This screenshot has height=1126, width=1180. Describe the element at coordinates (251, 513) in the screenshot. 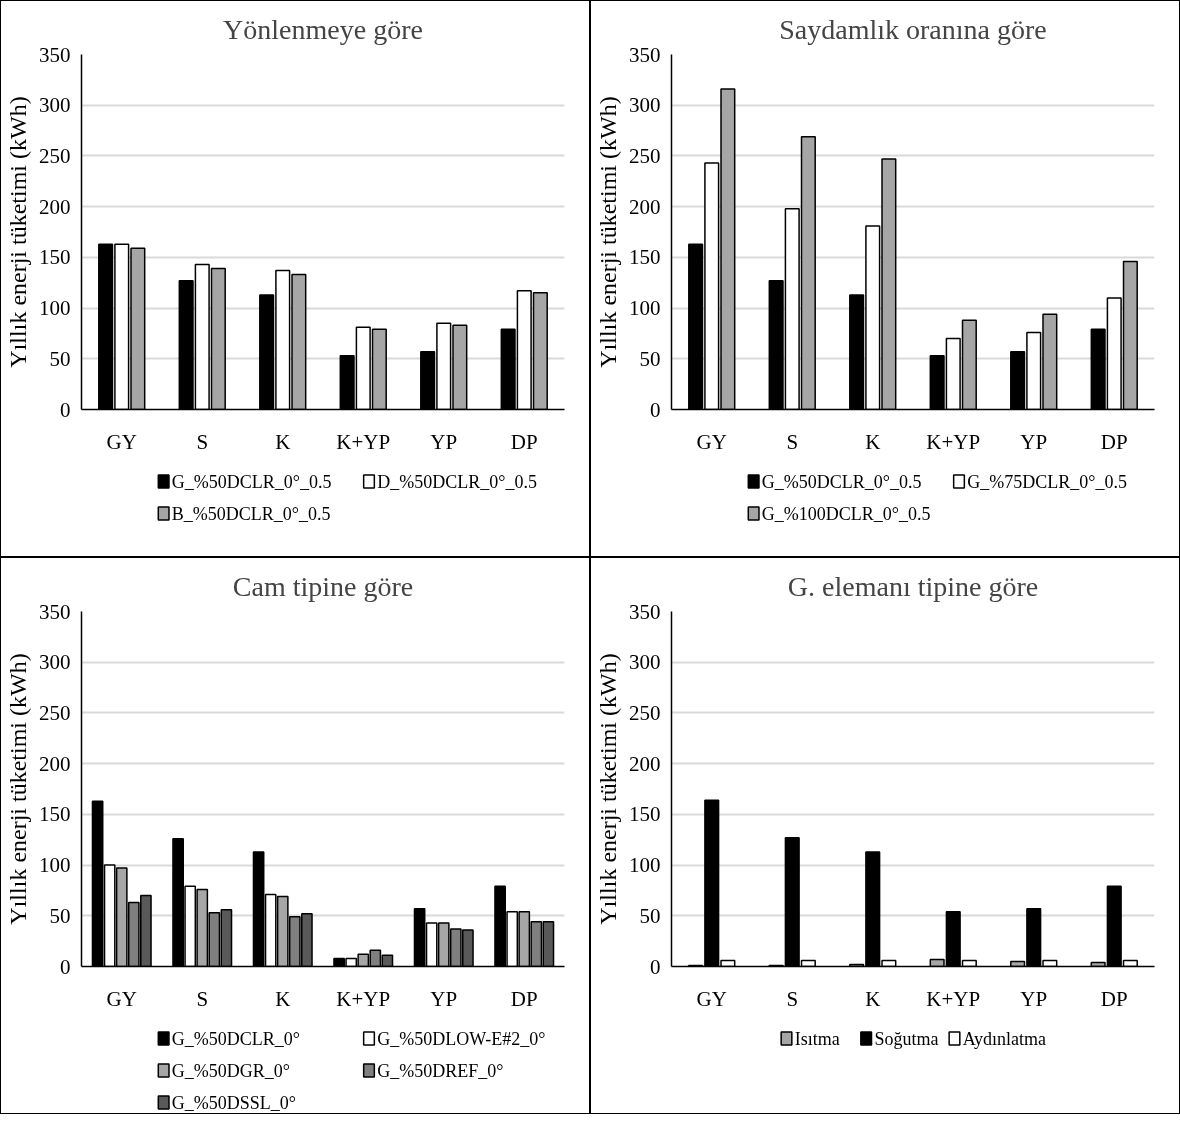

I see `legend-label: B_%50DCLR_0°_0.5` at that location.